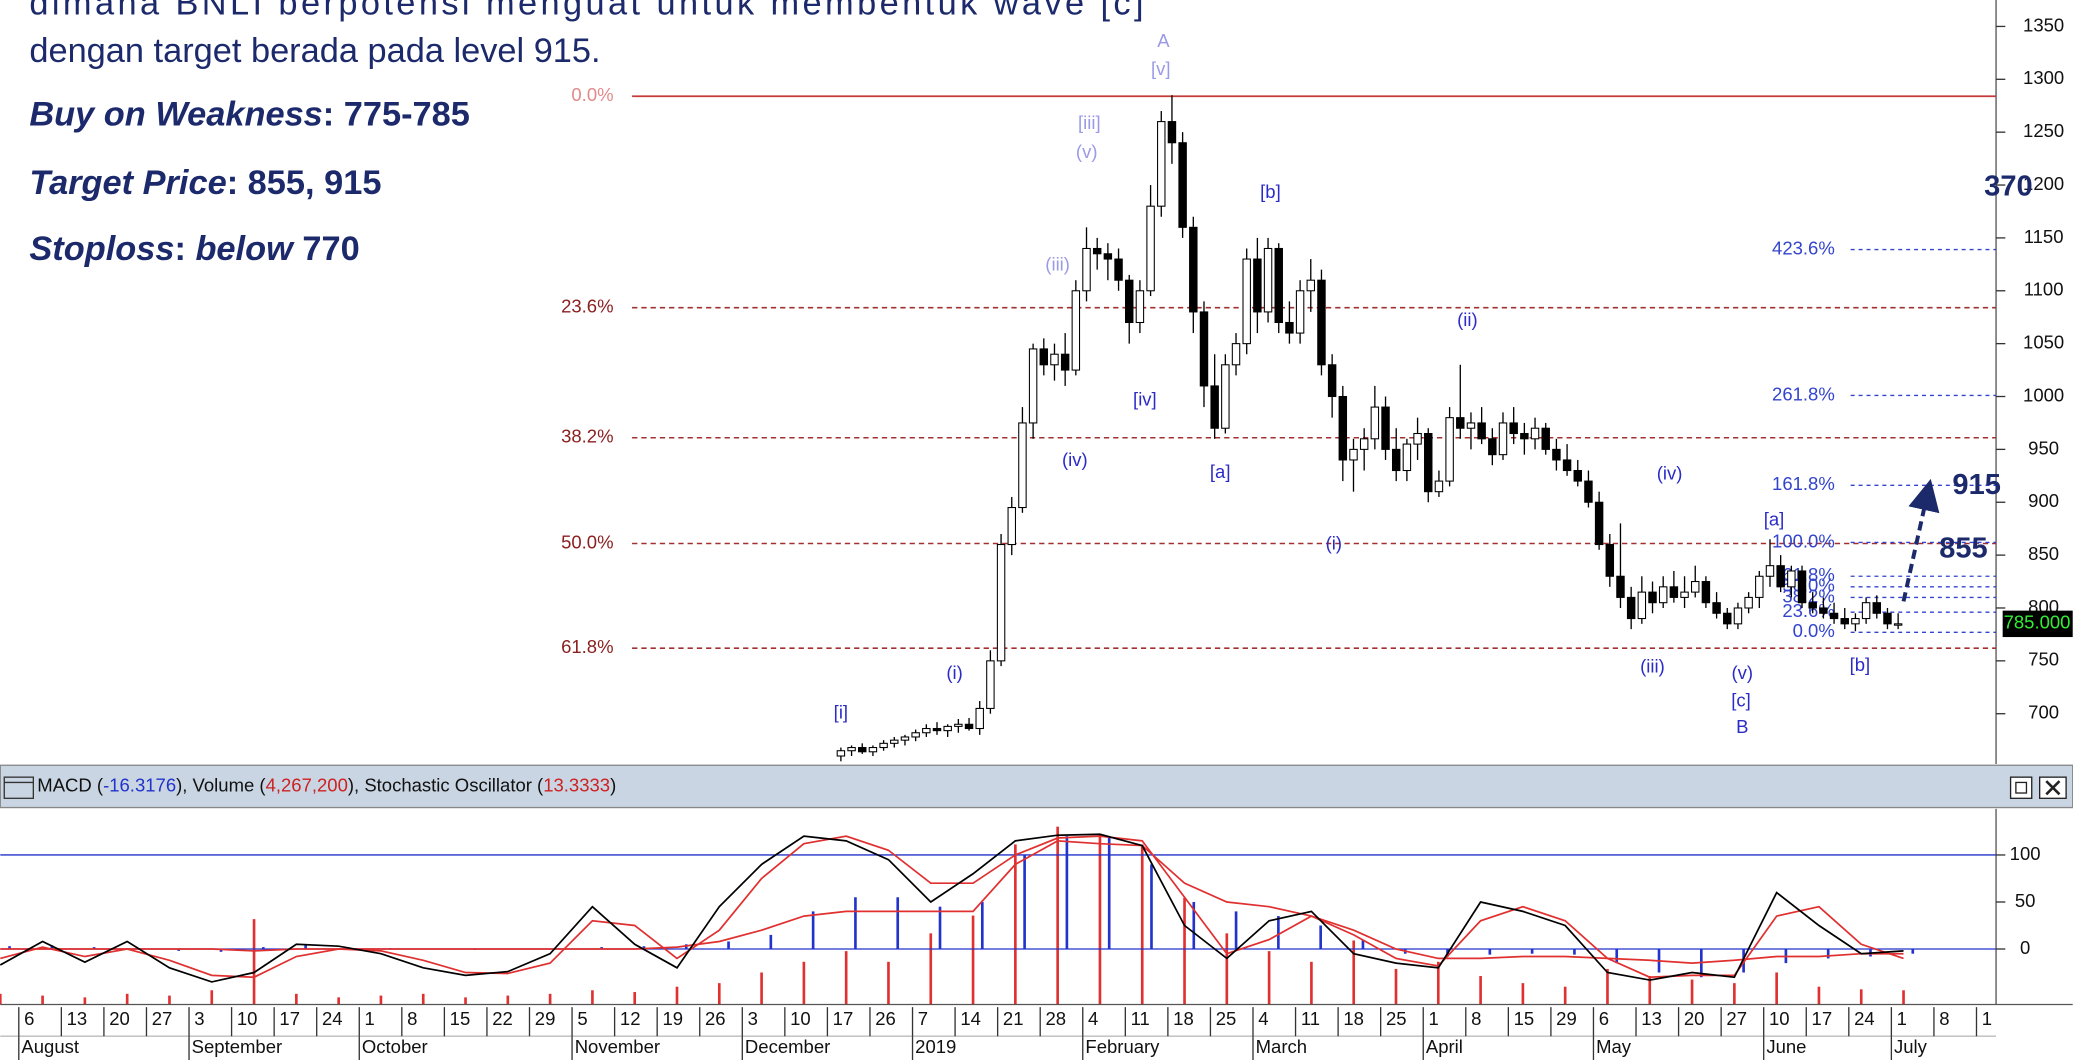 The width and height of the screenshot is (2073, 1060). Describe the element at coordinates (1163, 40) in the screenshot. I see `wave-label: A` at that location.